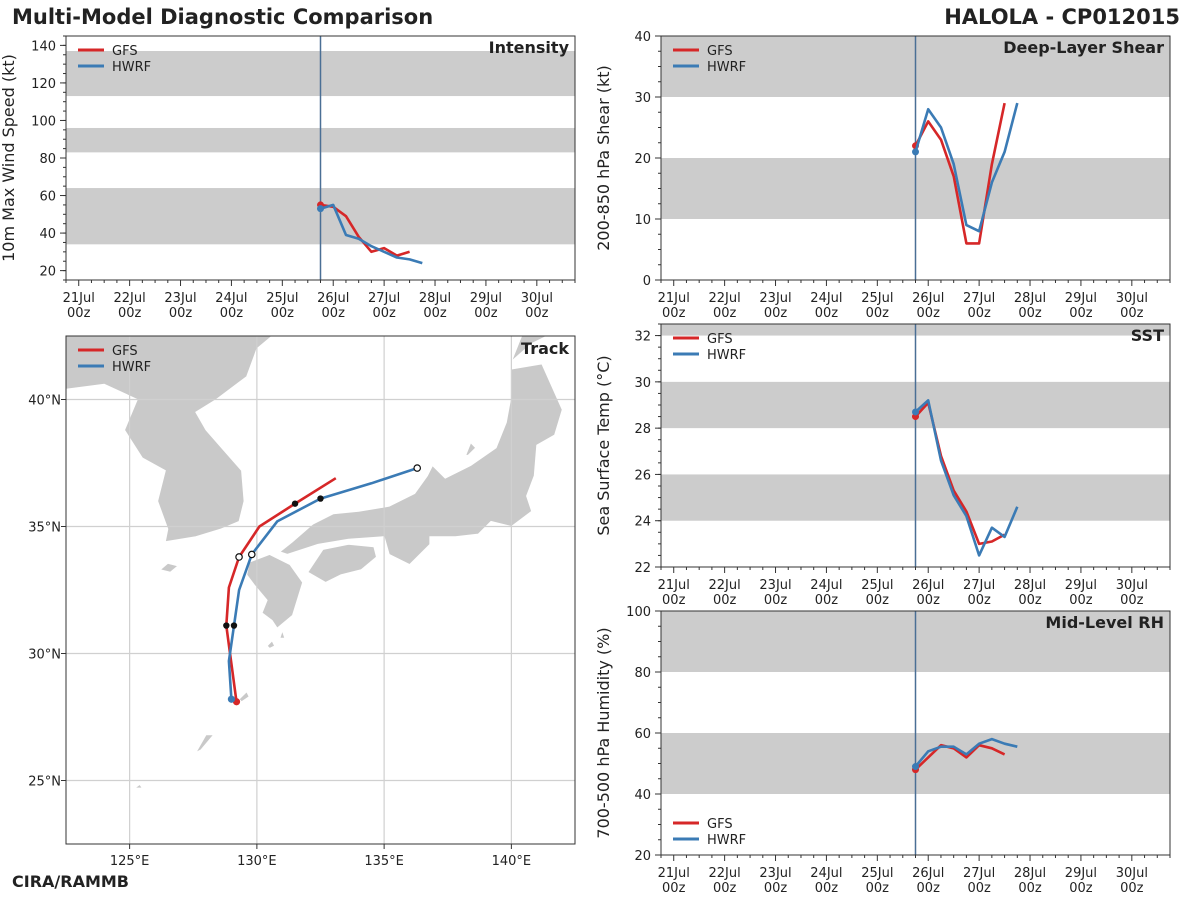 The height and width of the screenshot is (900, 1200). What do you see at coordinates (244, 696) in the screenshot?
I see `amami-island` at bounding box center [244, 696].